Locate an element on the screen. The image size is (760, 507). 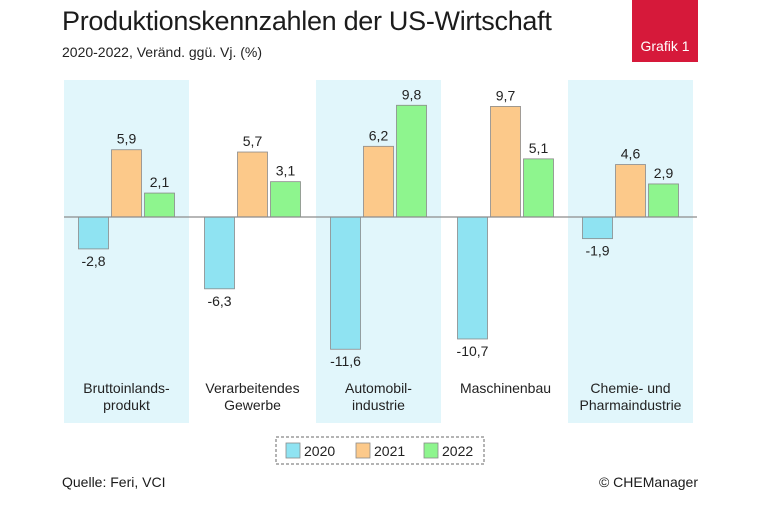
legend-swatch-2021 is located at coordinates (363, 450).